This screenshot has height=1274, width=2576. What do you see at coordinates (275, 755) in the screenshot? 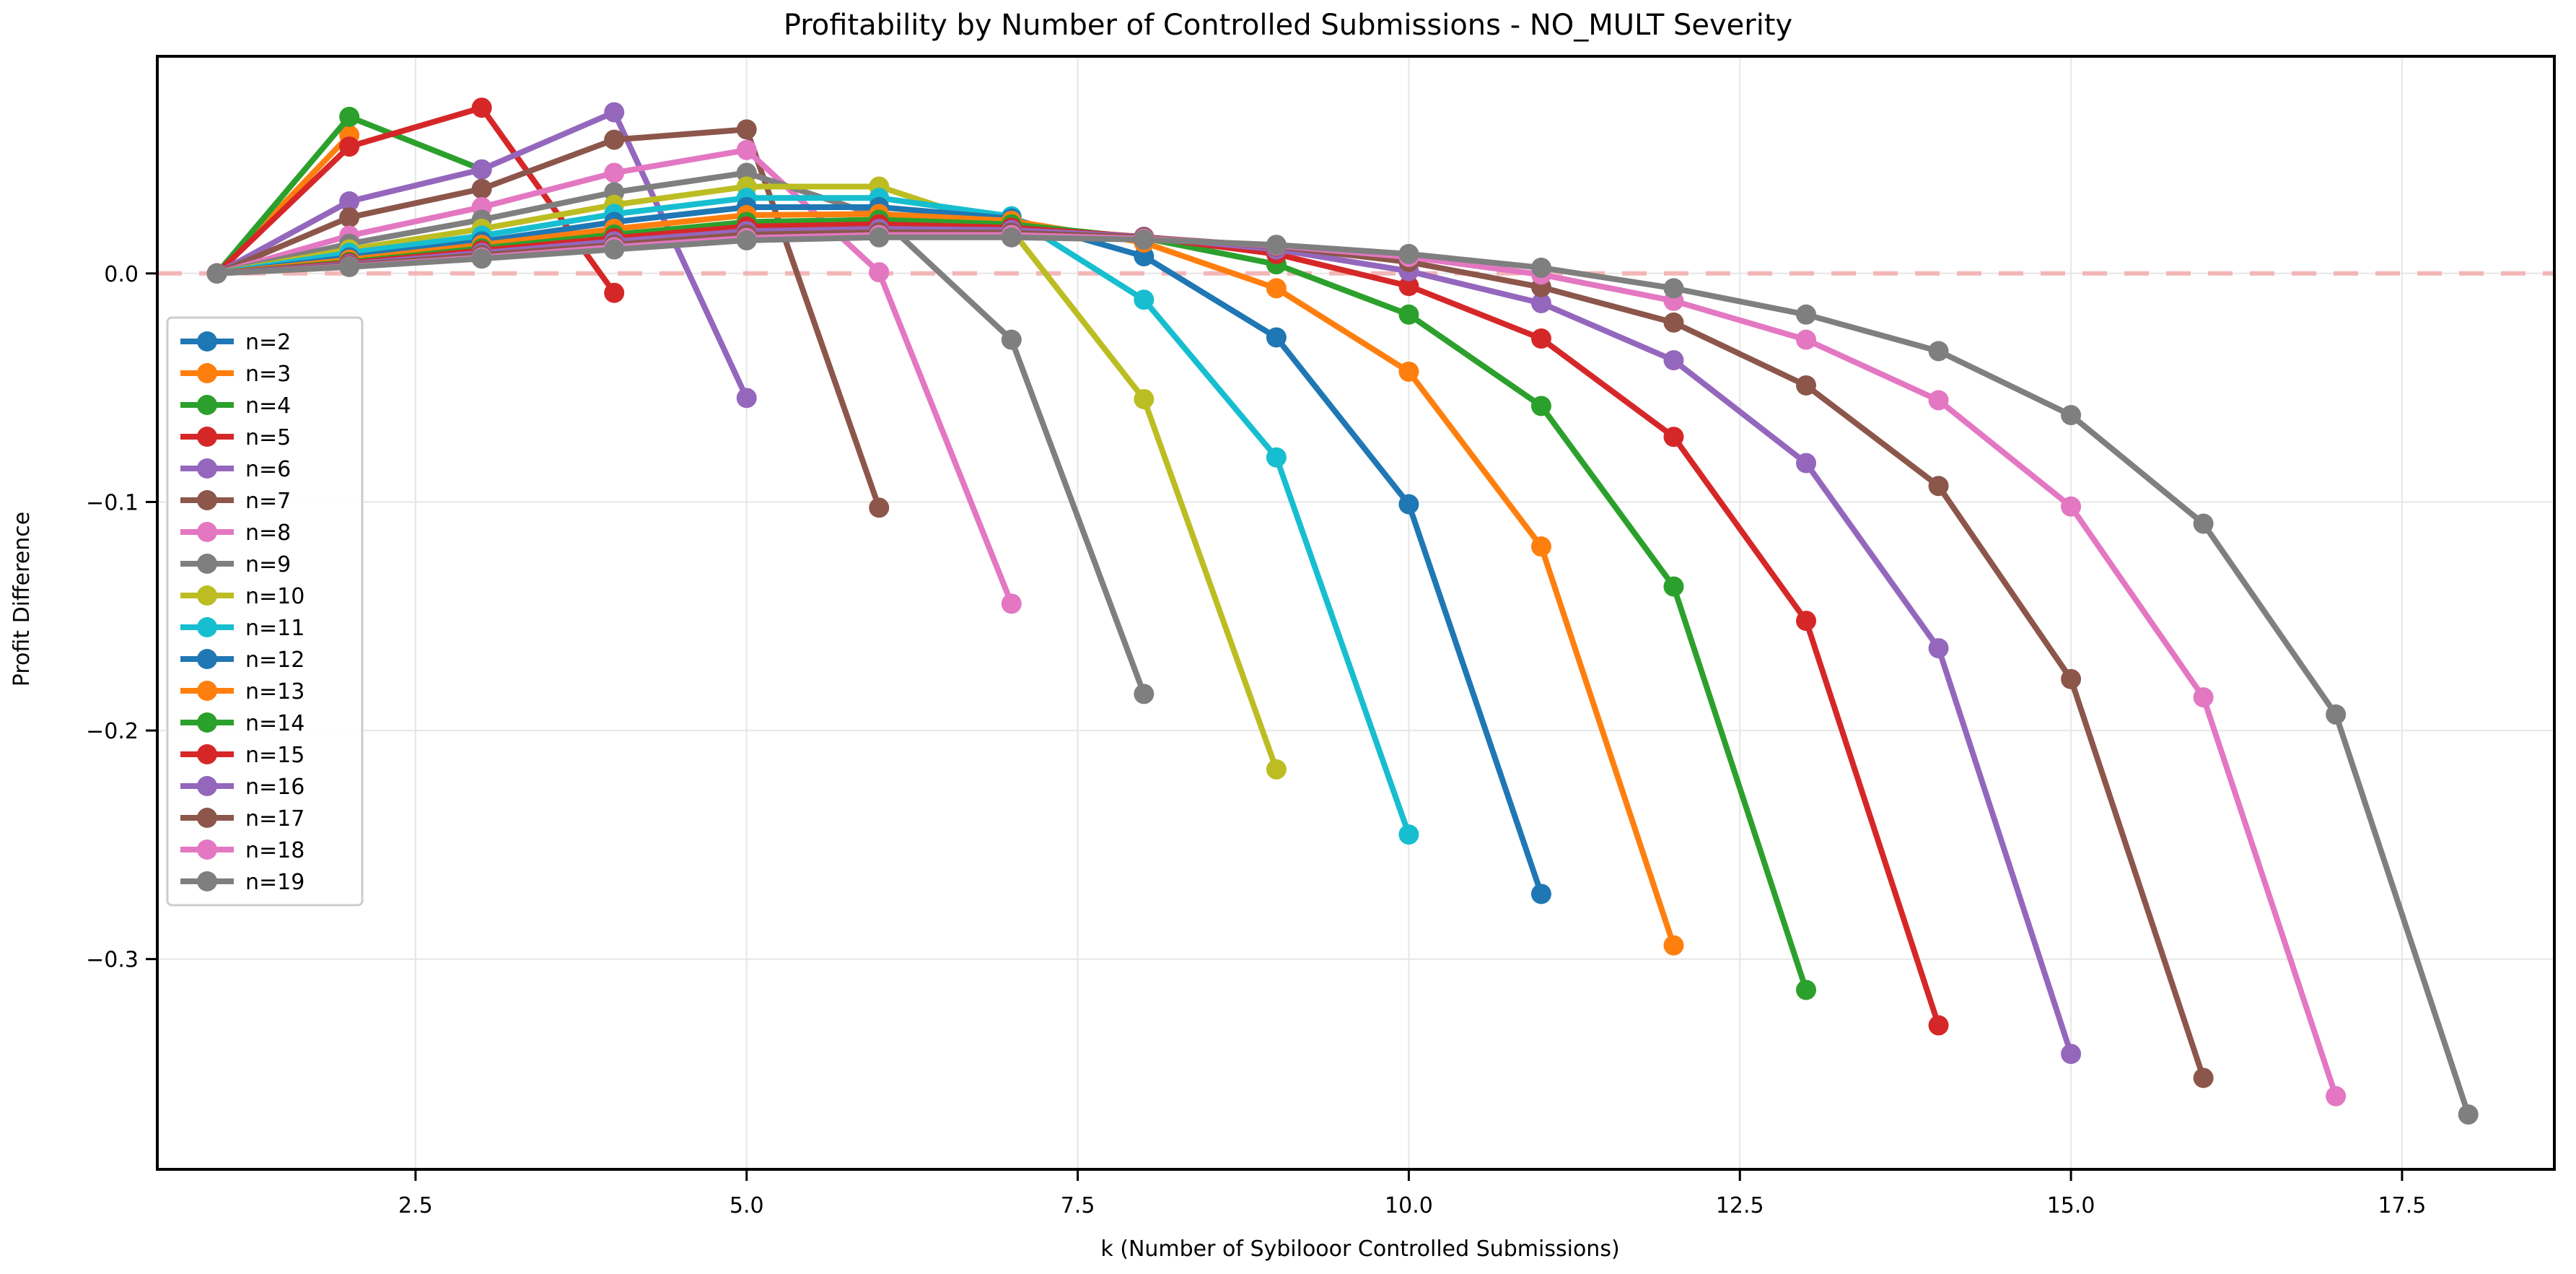
I see `legend-item-label: n=15` at bounding box center [275, 755].